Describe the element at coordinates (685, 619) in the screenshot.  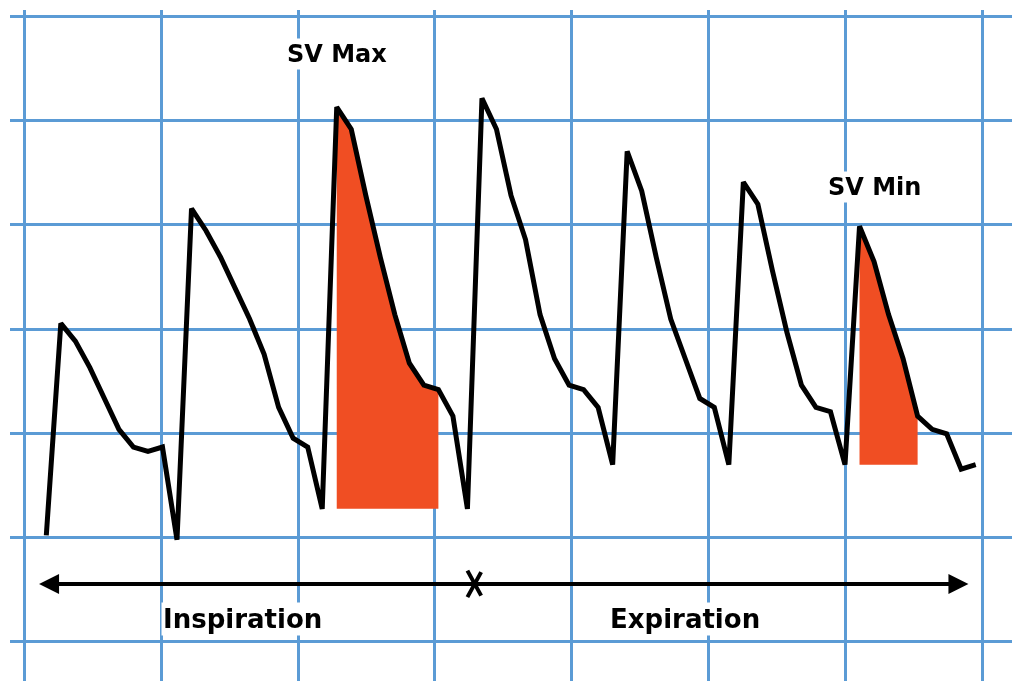
I see `text: Expiration` at that location.